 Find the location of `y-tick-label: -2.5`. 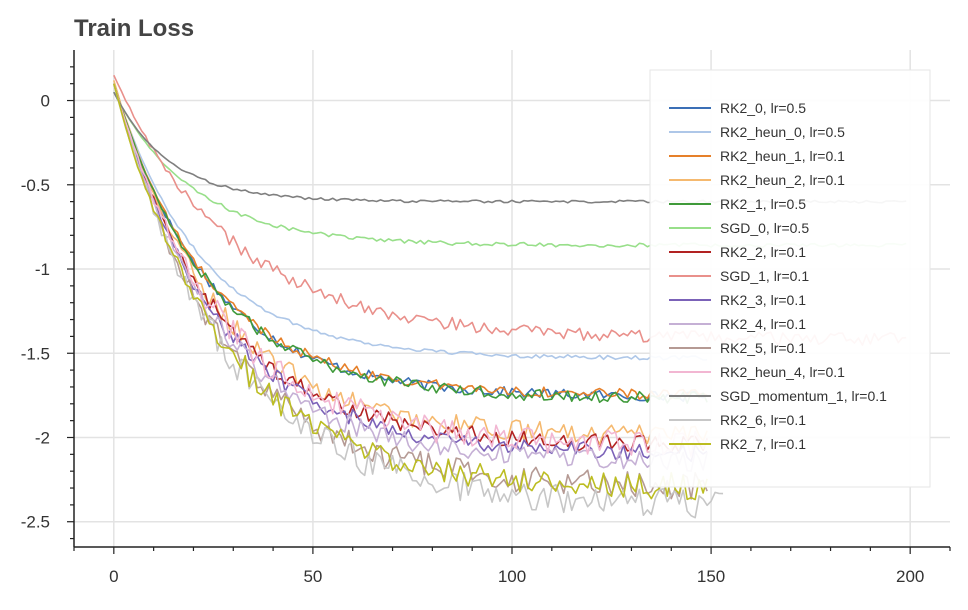

y-tick-label: -2.5 is located at coordinates (35, 522).